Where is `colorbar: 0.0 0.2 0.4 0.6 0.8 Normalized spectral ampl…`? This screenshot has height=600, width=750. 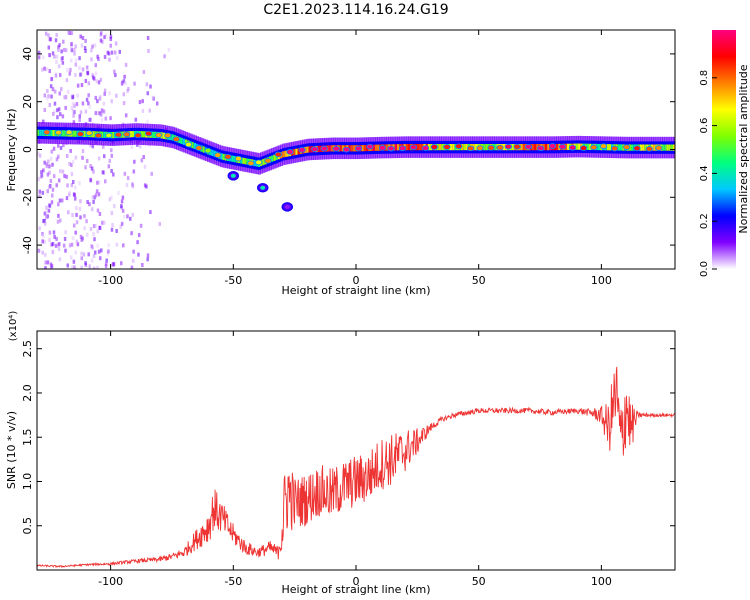 colorbar: 0.0 0.2 0.4 0.6 0.8 Normalized spectral ampl… is located at coordinates (724, 153).